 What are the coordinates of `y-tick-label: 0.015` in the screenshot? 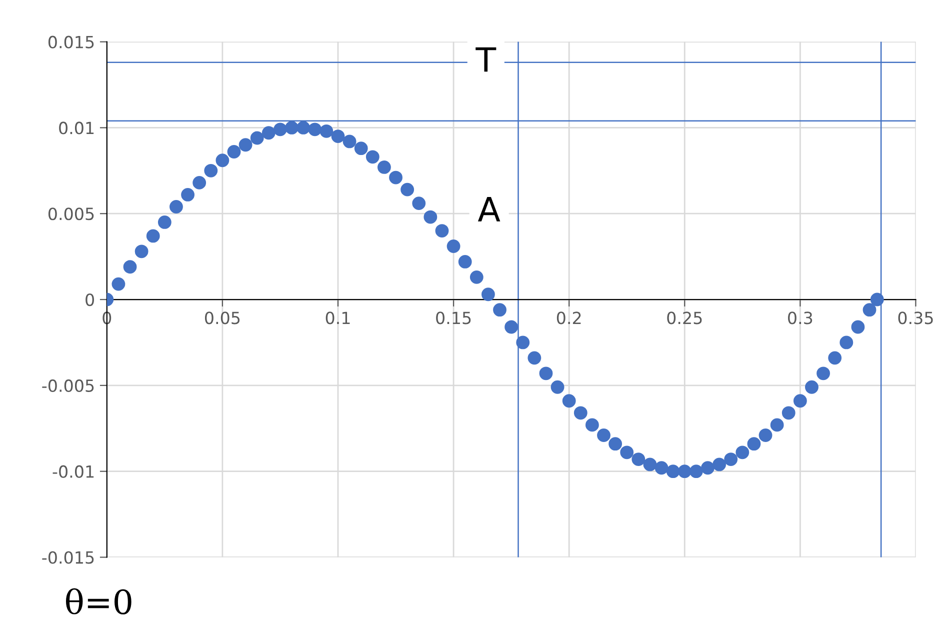 It's located at (71, 42).